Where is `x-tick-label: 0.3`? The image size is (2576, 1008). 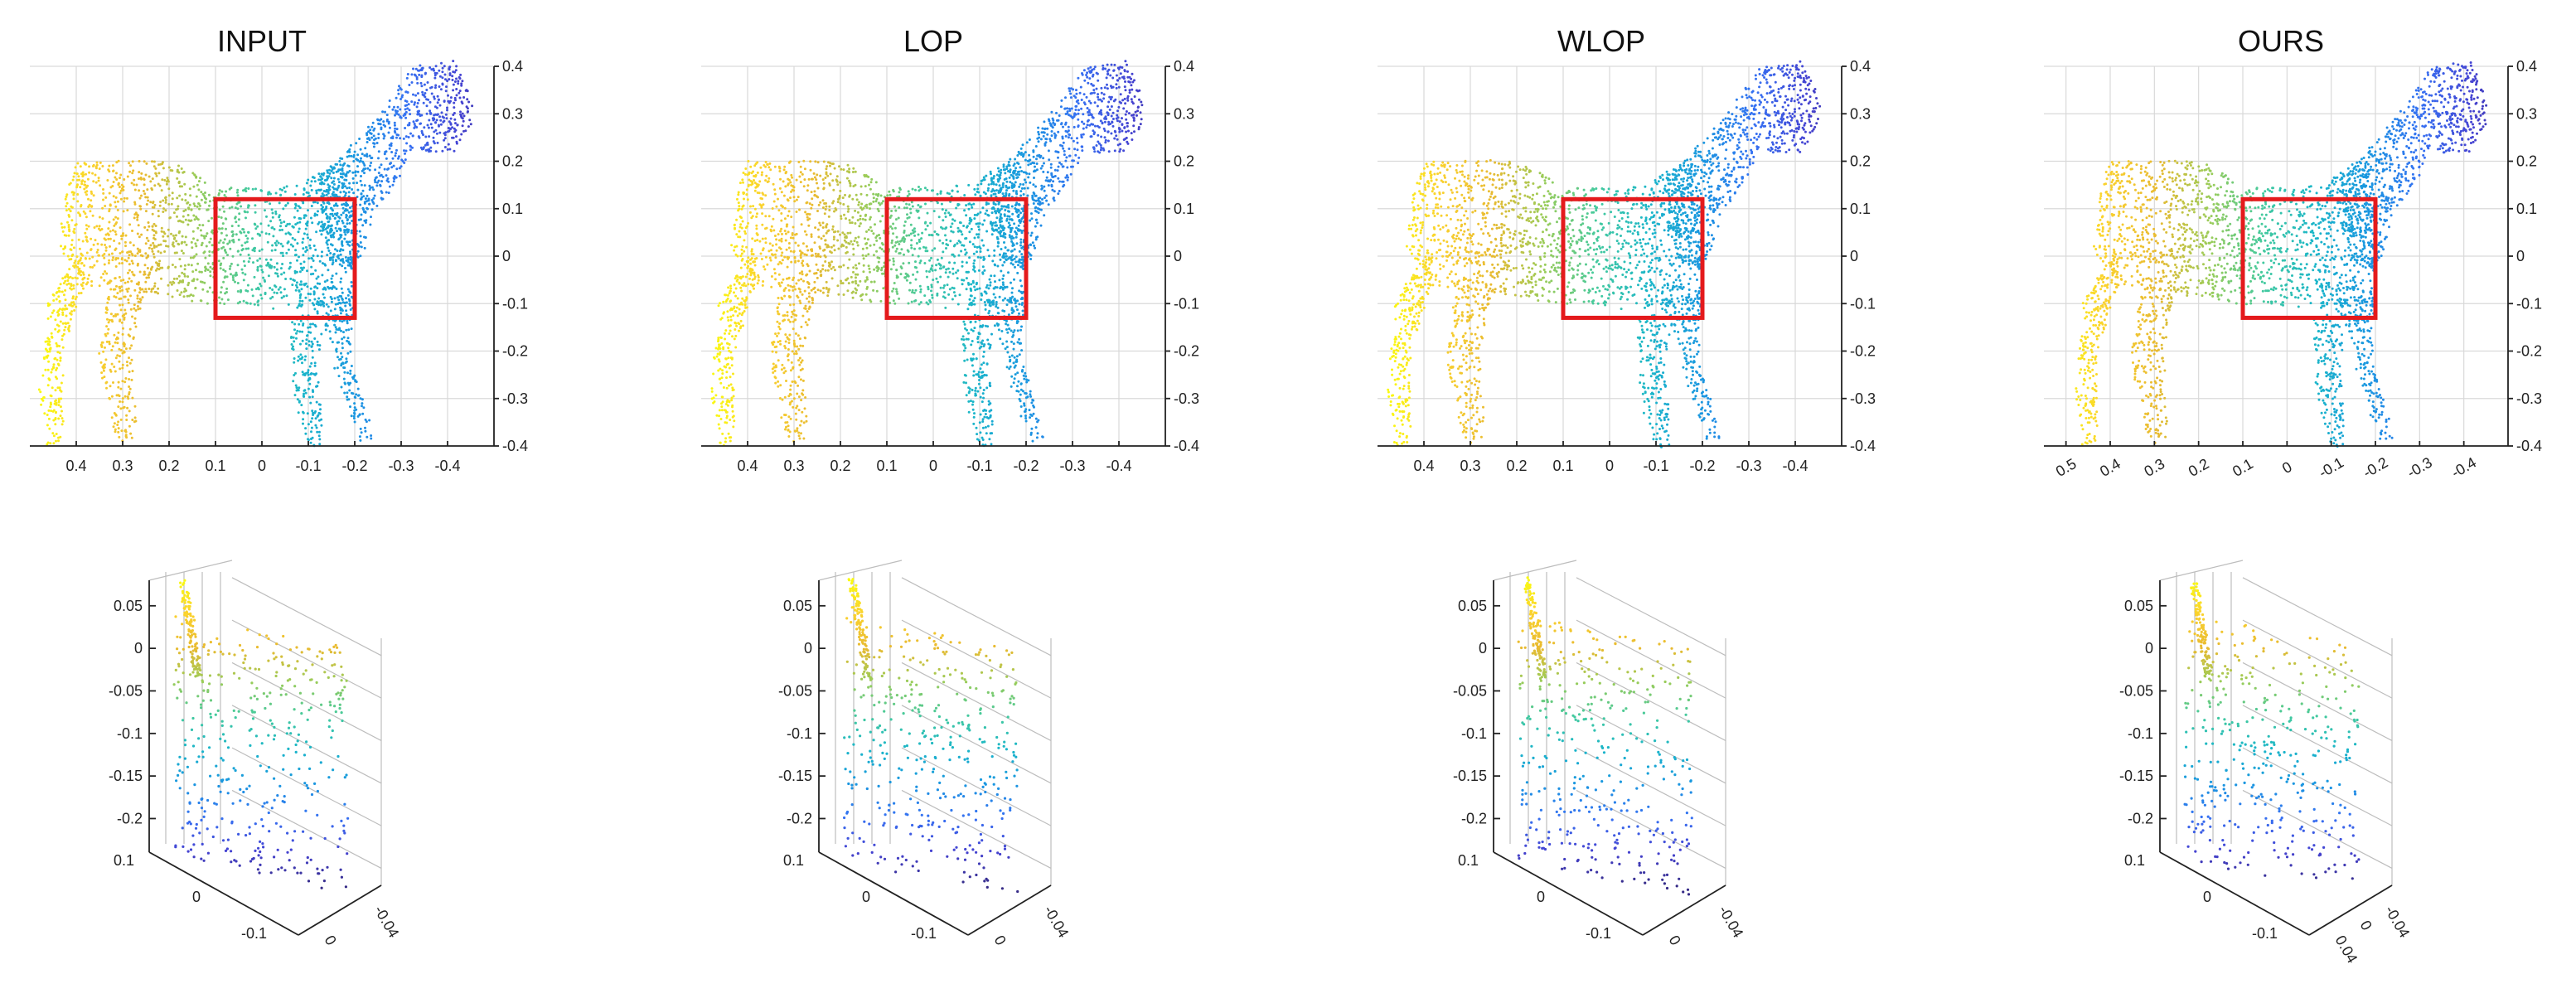 x-tick-label: 0.3 is located at coordinates (122, 466).